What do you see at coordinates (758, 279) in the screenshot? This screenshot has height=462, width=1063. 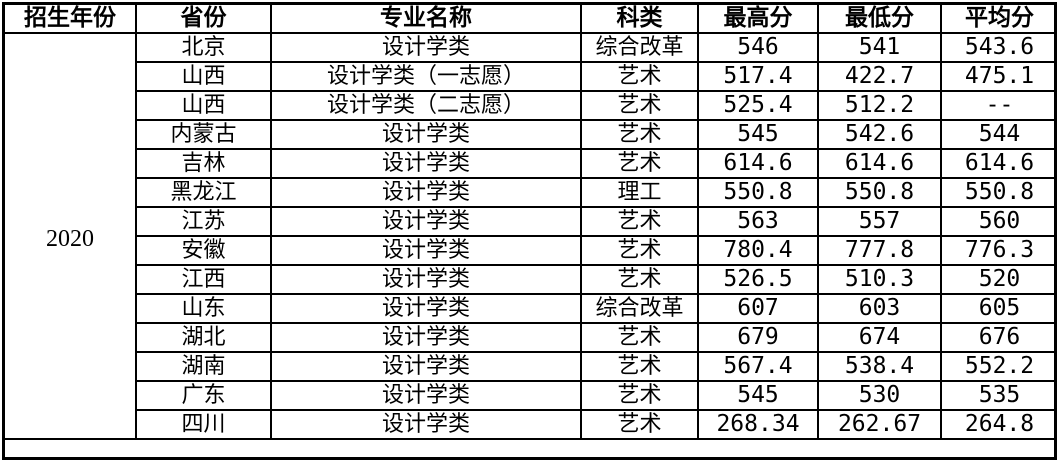 I see `max-score-cell: 526.5` at bounding box center [758, 279].